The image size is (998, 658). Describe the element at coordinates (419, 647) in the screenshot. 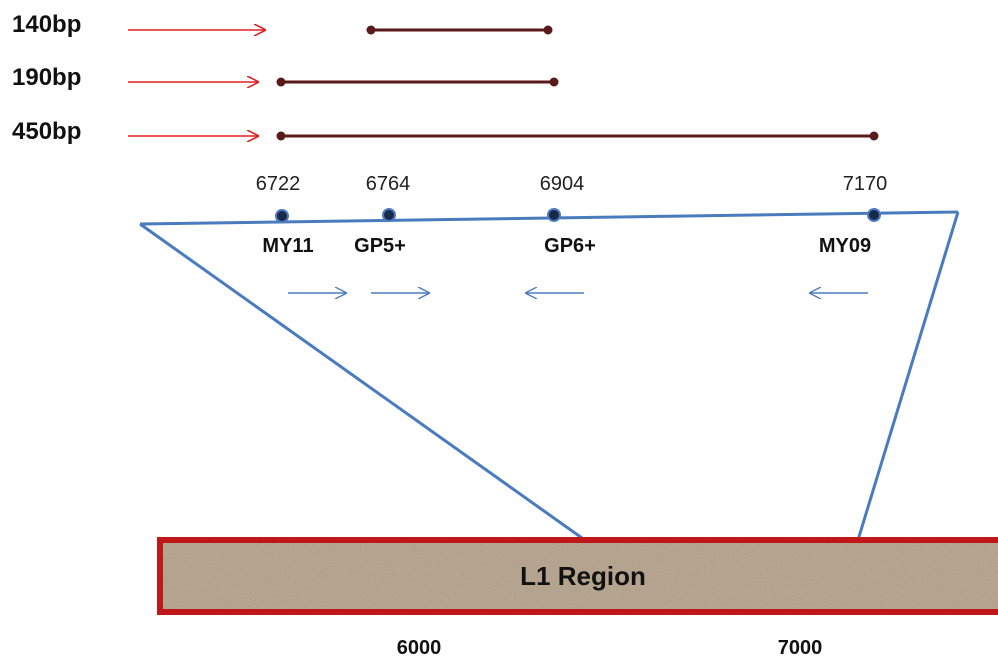

I see `scale-tick-label: 6000` at that location.